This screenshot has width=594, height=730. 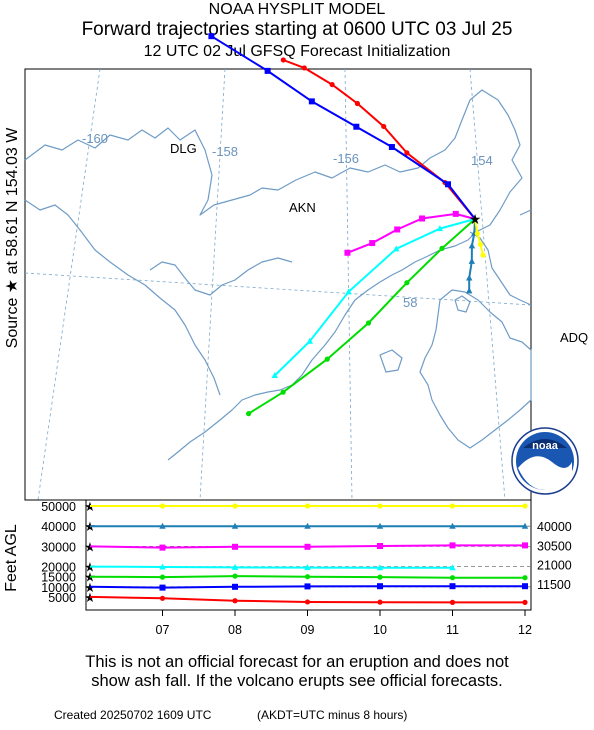 I want to click on height-y-tick-label: 50000, so click(x=58, y=507).